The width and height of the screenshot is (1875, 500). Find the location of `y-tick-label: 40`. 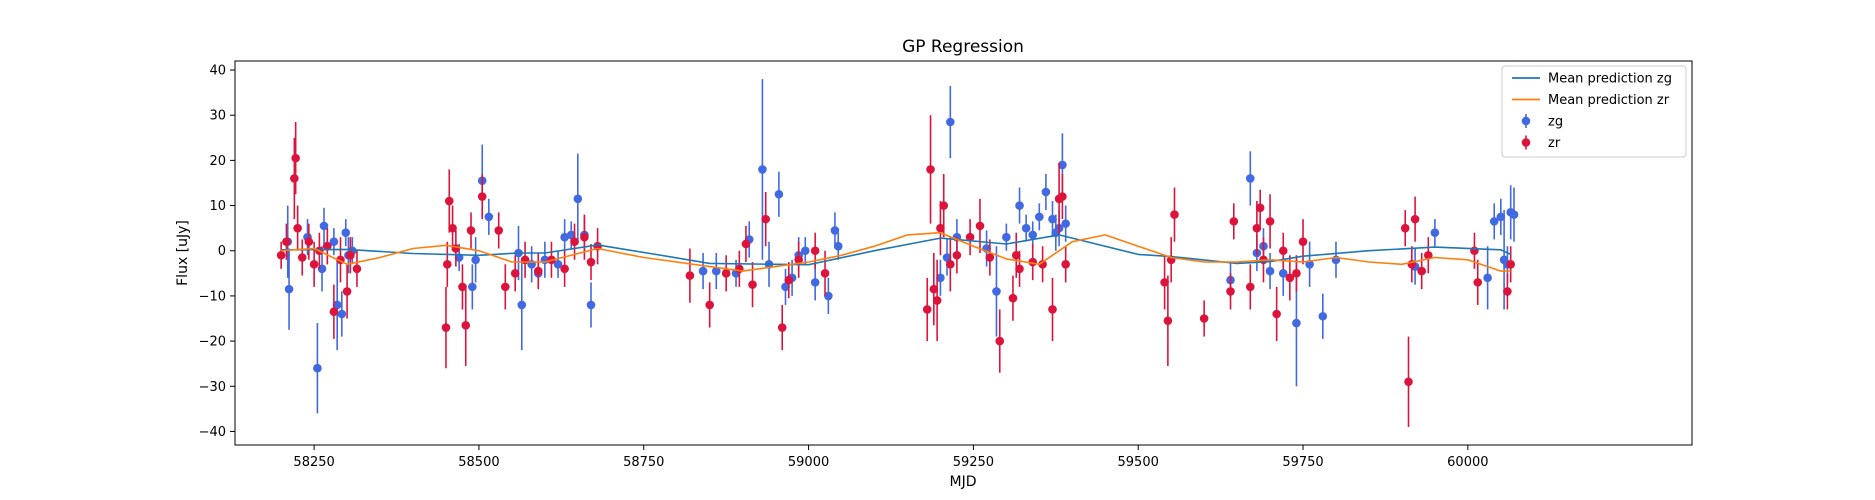

y-tick-label: 40 is located at coordinates (217, 71).